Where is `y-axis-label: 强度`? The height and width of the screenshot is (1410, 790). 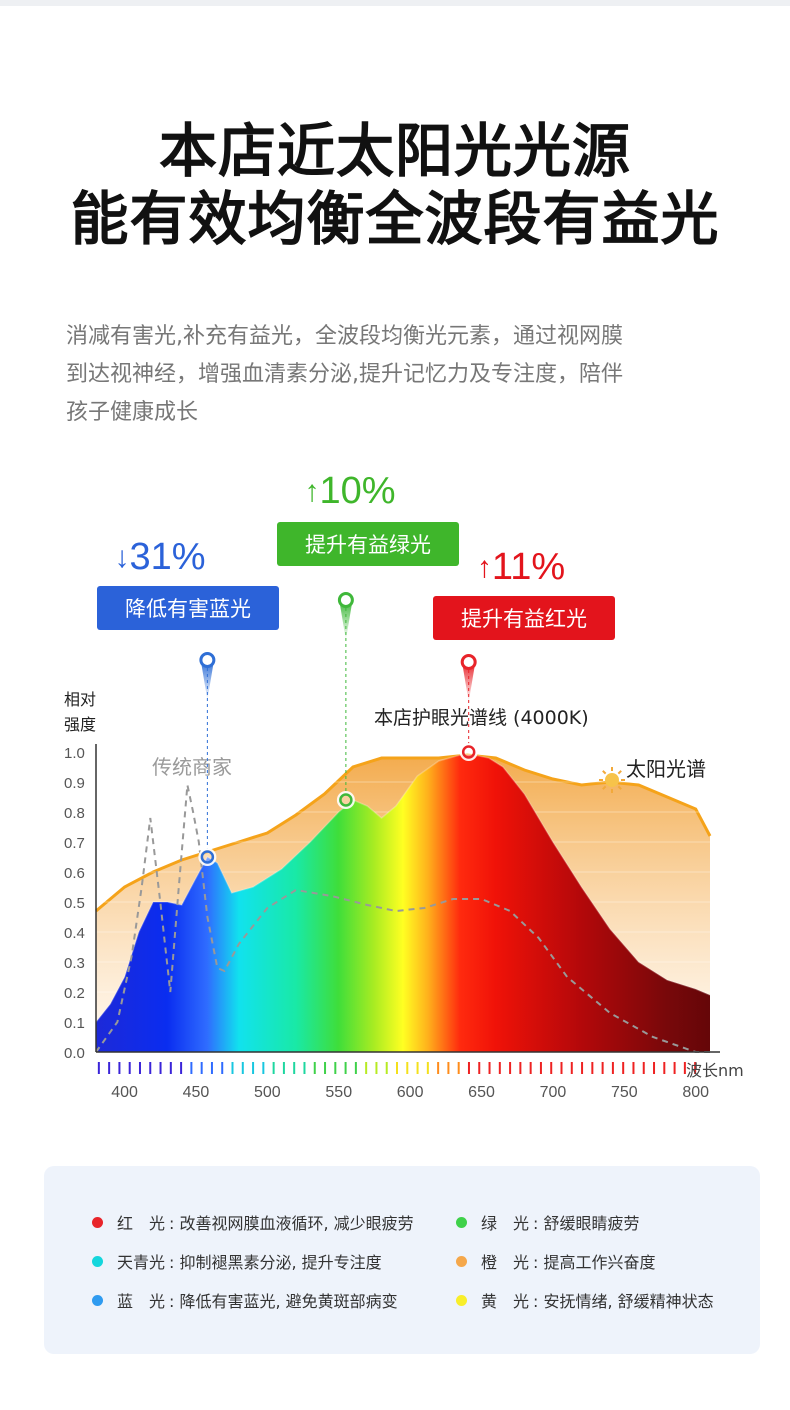 y-axis-label: 强度 is located at coordinates (80, 724).